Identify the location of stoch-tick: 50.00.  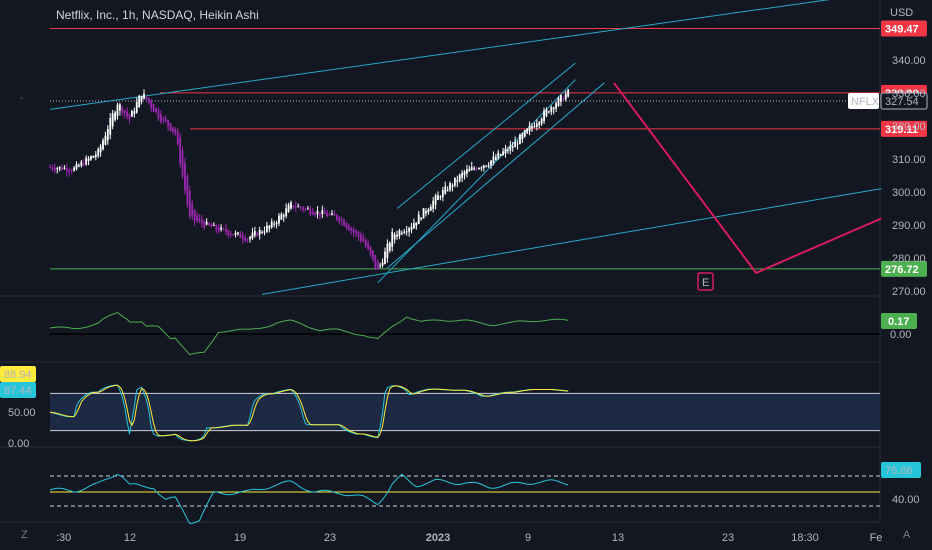
(22, 413).